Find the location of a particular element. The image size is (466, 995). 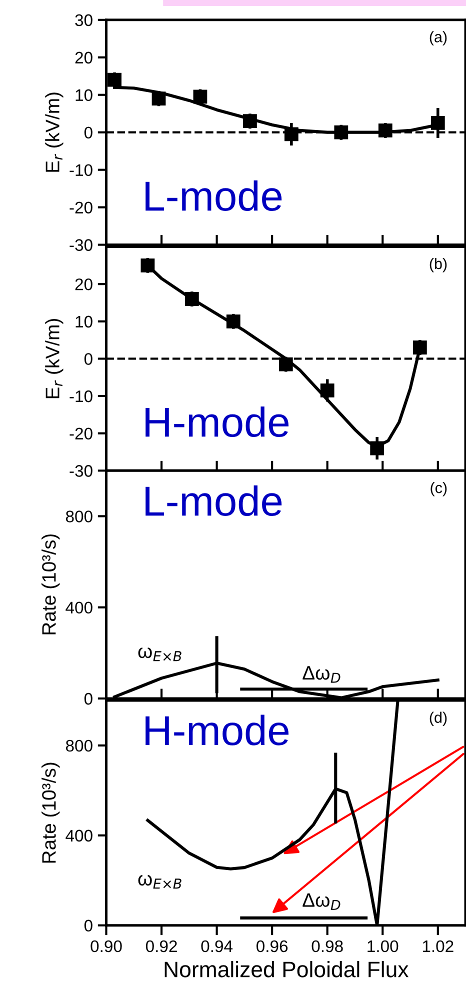

annotation: (c) is located at coordinates (438, 489).